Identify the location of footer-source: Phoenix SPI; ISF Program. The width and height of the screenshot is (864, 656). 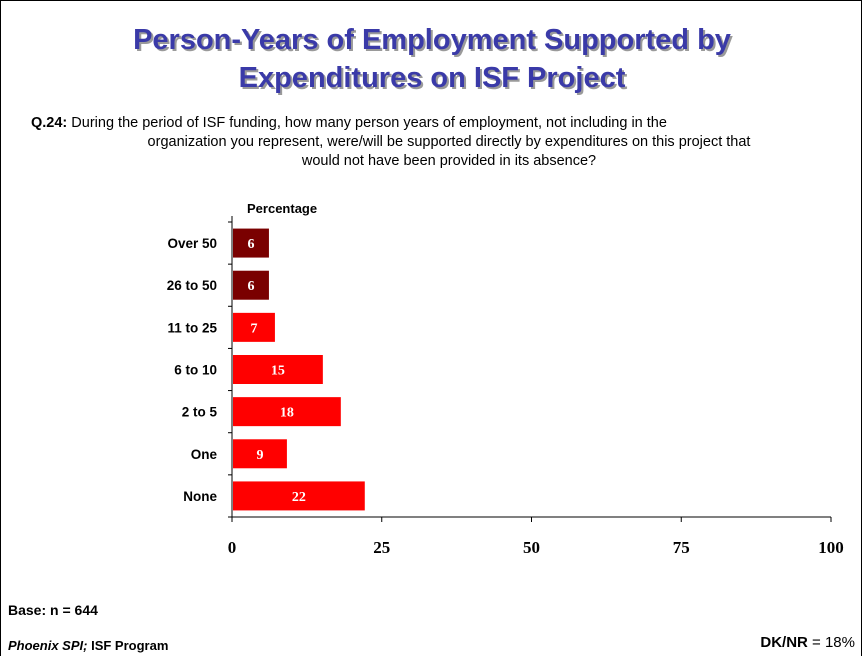
(88, 645).